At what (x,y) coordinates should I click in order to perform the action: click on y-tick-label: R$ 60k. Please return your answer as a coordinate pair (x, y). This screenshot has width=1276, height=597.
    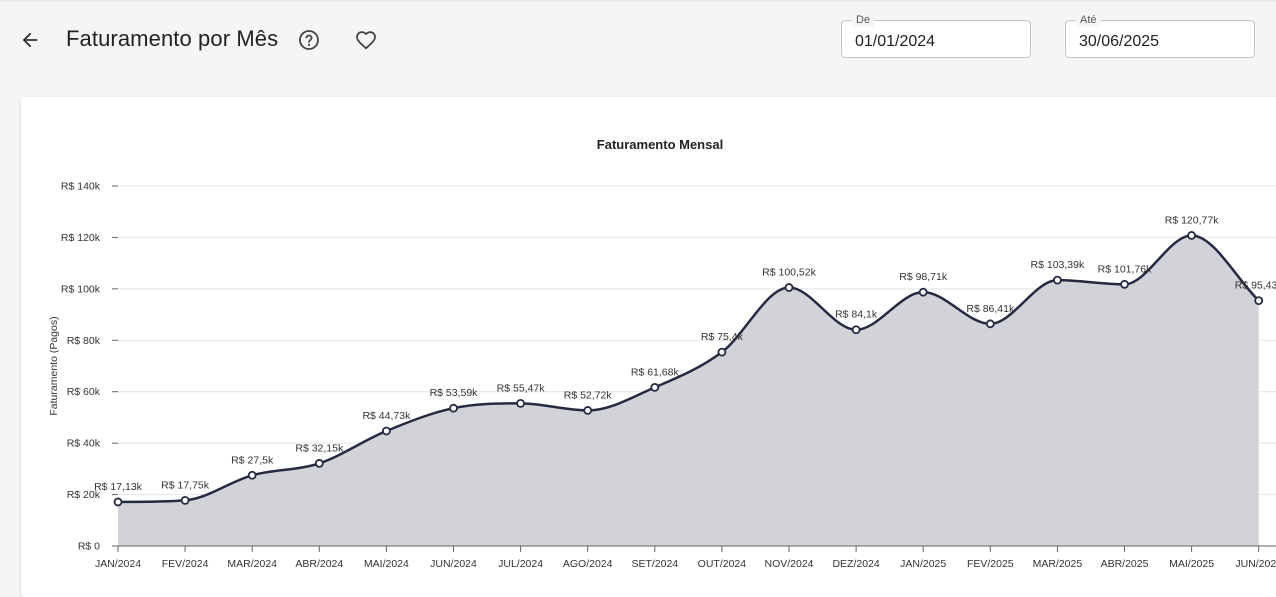
    Looking at the image, I should click on (84, 392).